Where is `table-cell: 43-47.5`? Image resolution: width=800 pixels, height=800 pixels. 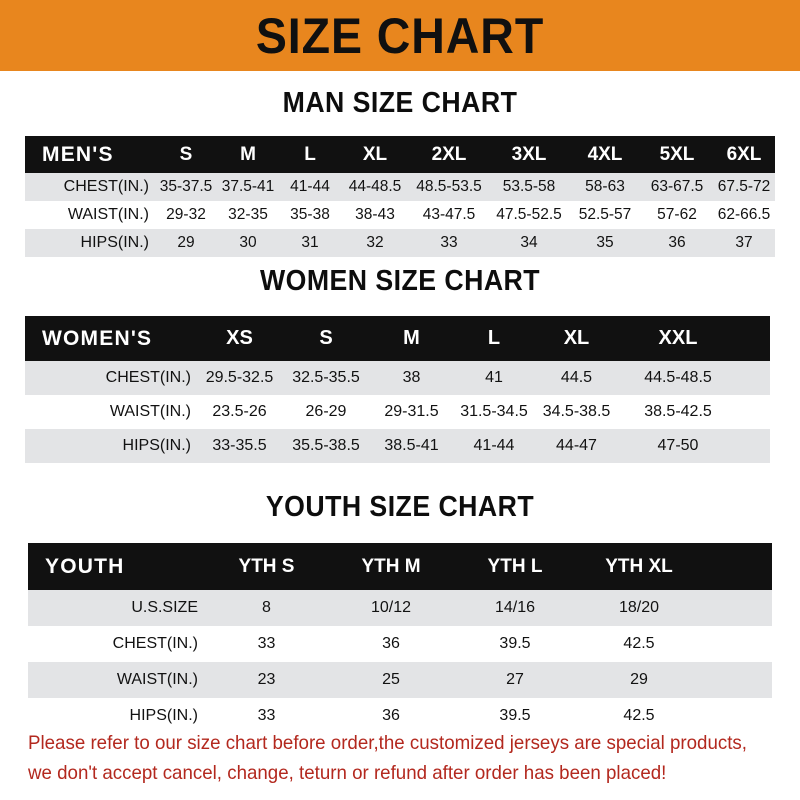
table-cell: 43-47.5 is located at coordinates (449, 215).